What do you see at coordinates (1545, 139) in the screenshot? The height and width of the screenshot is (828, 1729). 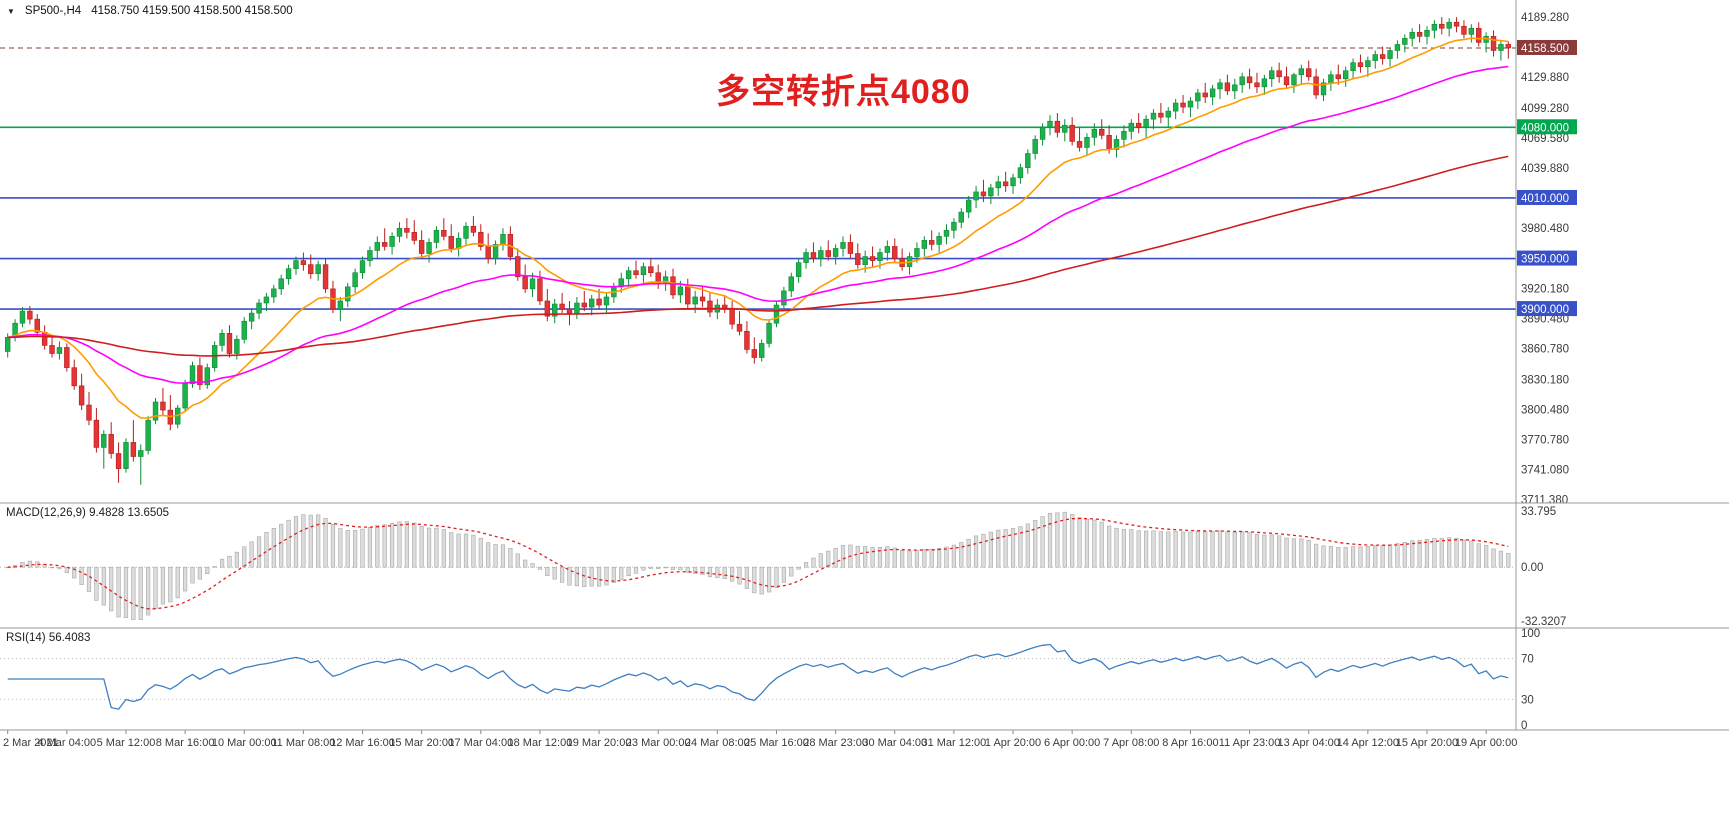 I see `price-grid-label: 4069.580` at bounding box center [1545, 139].